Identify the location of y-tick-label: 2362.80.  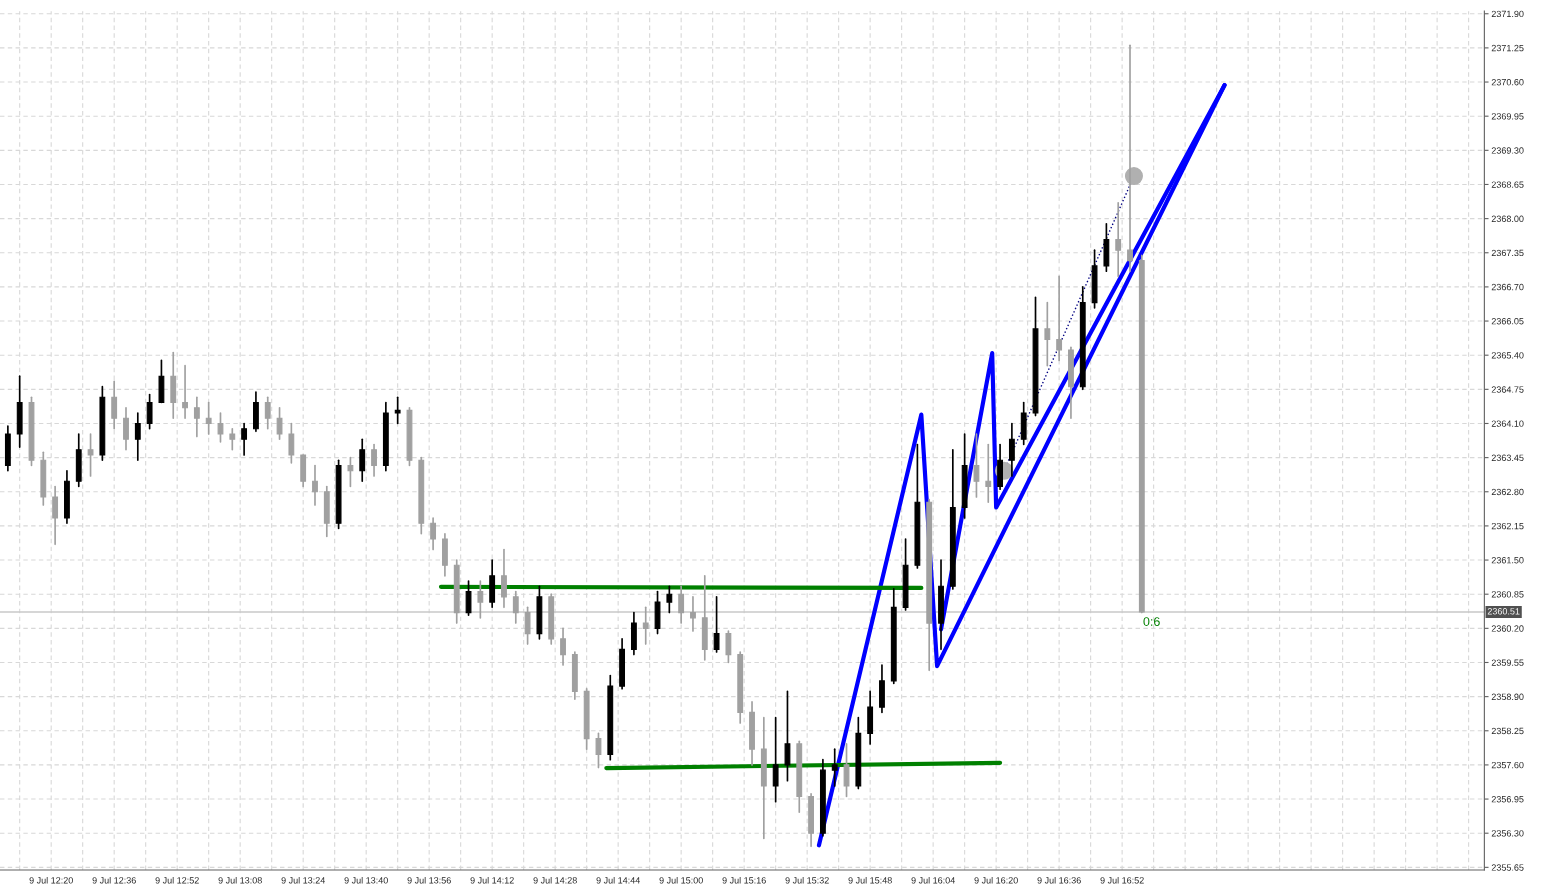
(1507, 492).